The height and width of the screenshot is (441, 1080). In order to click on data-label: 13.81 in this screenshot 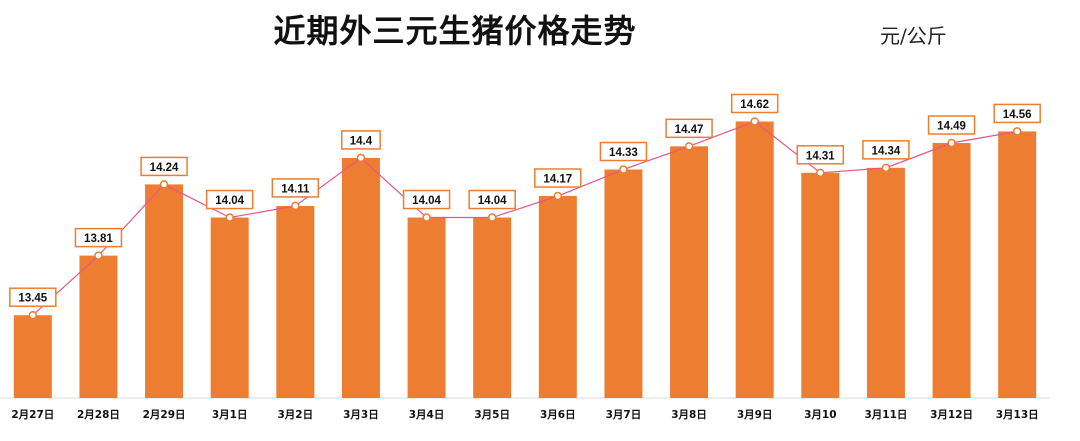, I will do `click(98, 239)`.